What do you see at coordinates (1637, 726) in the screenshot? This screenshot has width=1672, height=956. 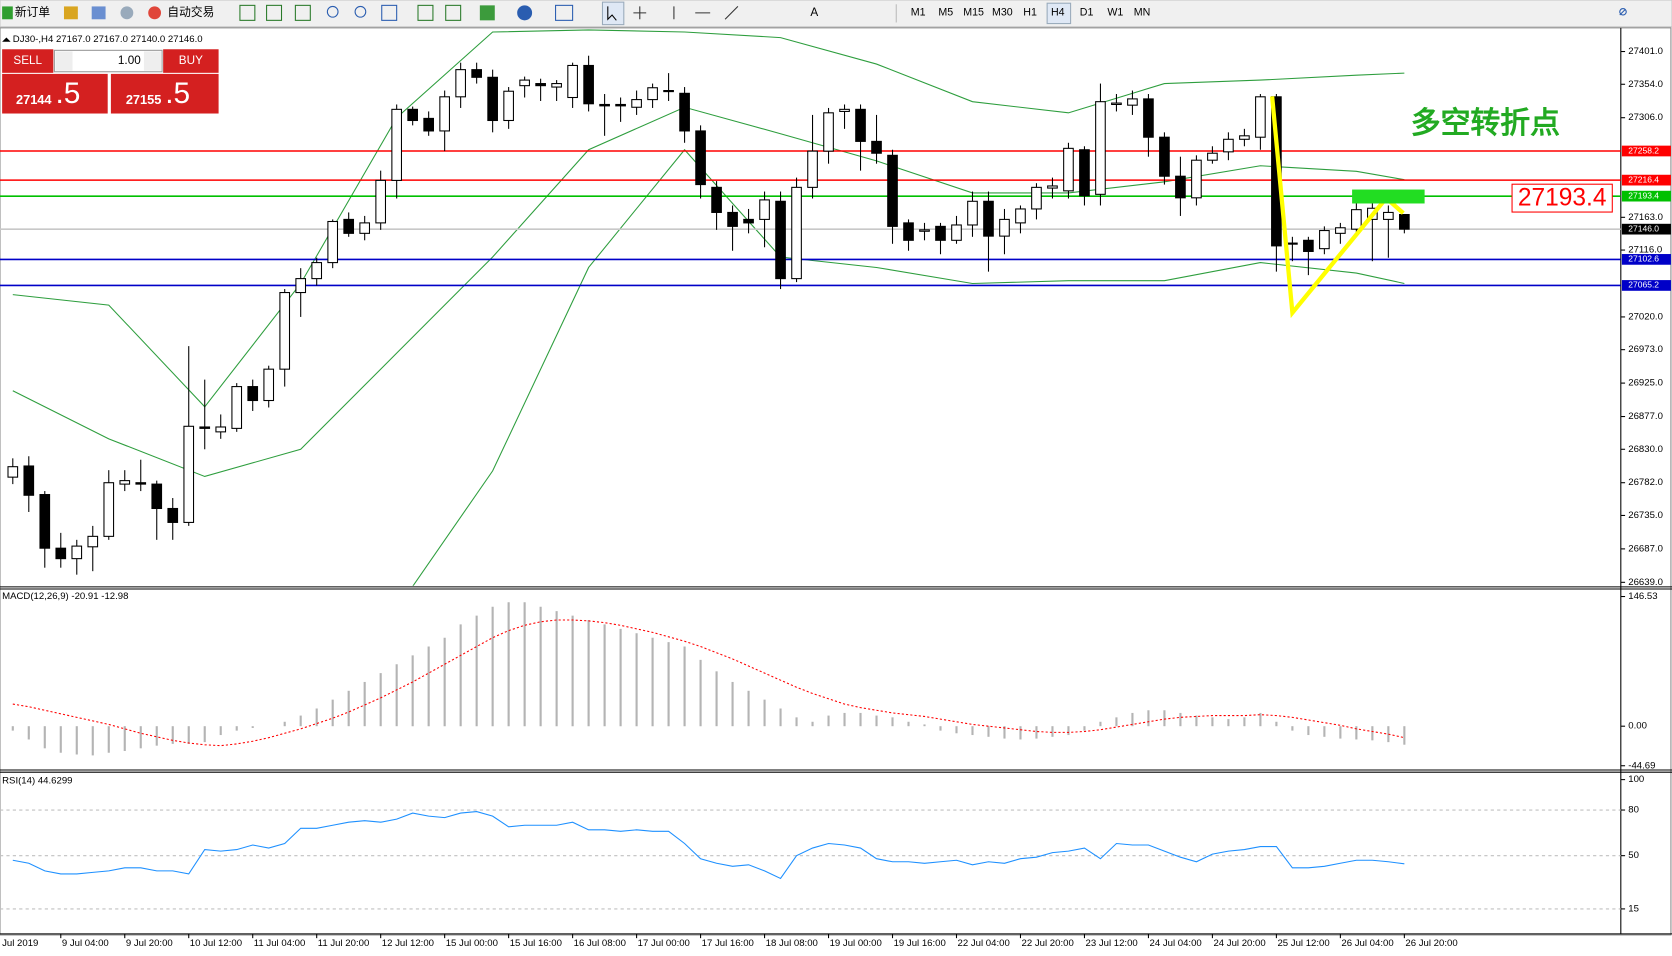 I see `y-tick-label: 0.00` at bounding box center [1637, 726].